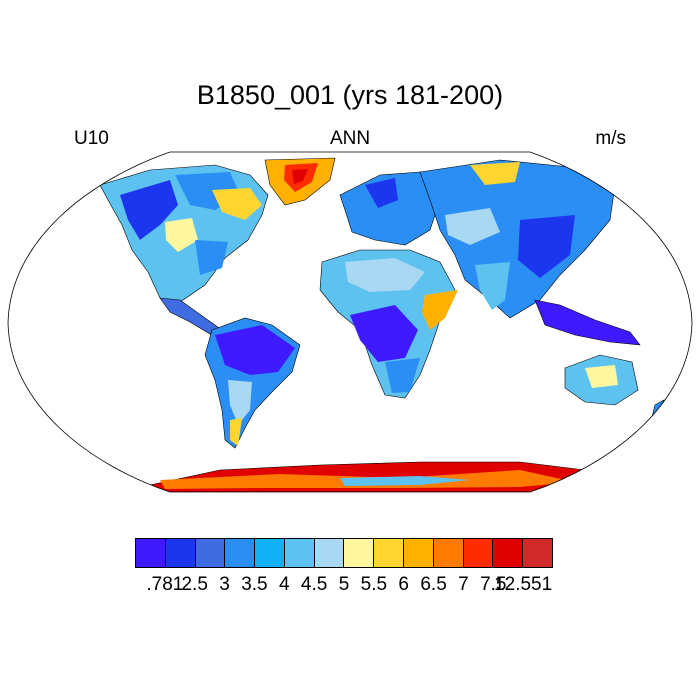 This screenshot has width=700, height=700. I want to click on colorbar-tick-label: 4.5, so click(314, 584).